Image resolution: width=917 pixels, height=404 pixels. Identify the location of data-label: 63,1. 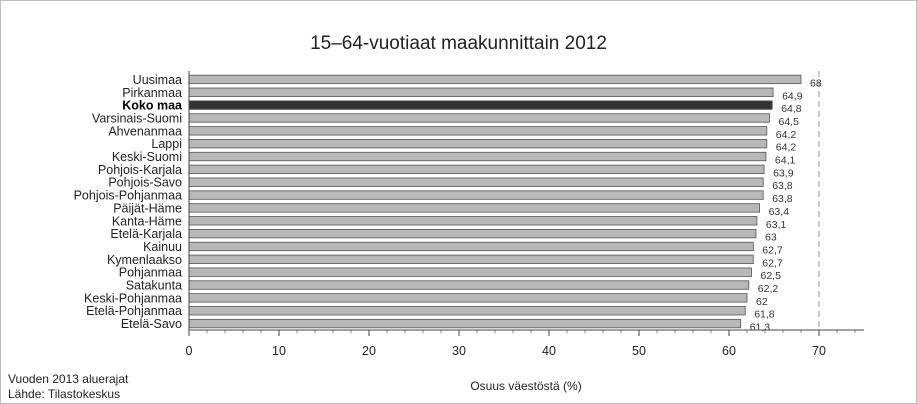
(776, 225).